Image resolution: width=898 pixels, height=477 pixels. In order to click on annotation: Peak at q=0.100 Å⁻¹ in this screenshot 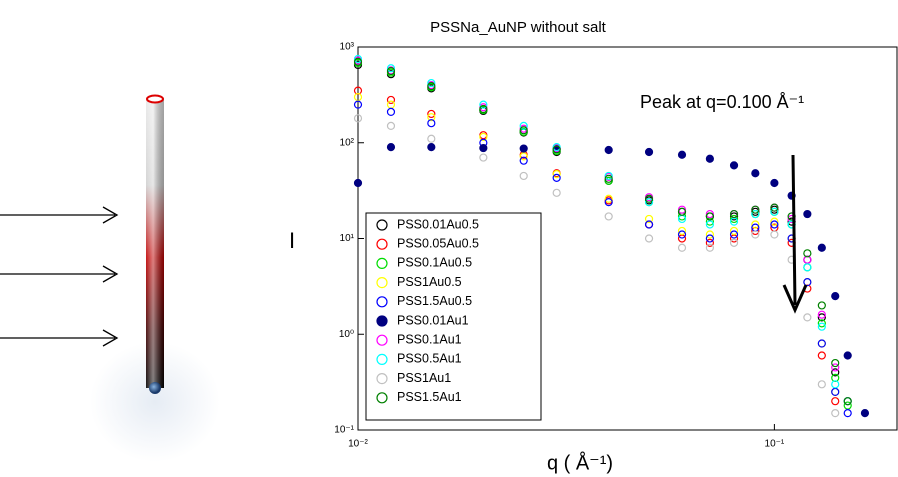, I will do `click(722, 102)`.